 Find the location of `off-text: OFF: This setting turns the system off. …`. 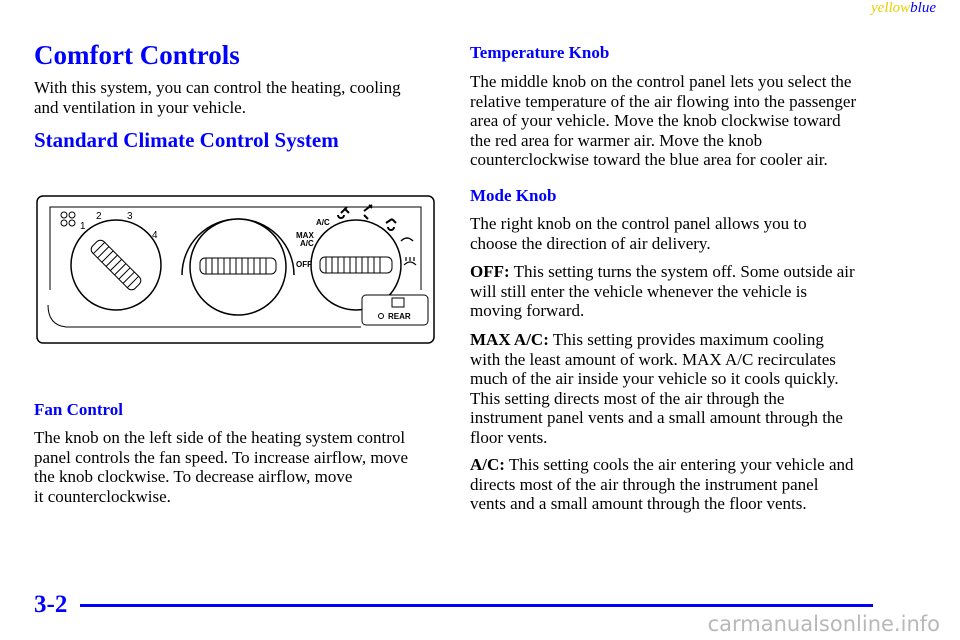

off-text: OFF: This setting turns the system off. … is located at coordinates (662, 291).